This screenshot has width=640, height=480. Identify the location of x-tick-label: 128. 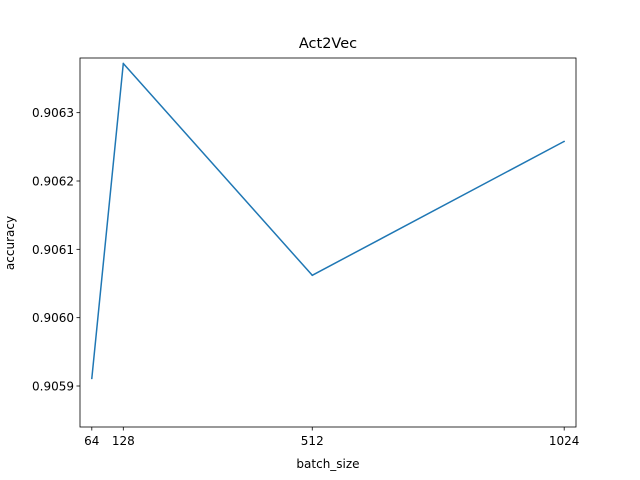
(123, 441).